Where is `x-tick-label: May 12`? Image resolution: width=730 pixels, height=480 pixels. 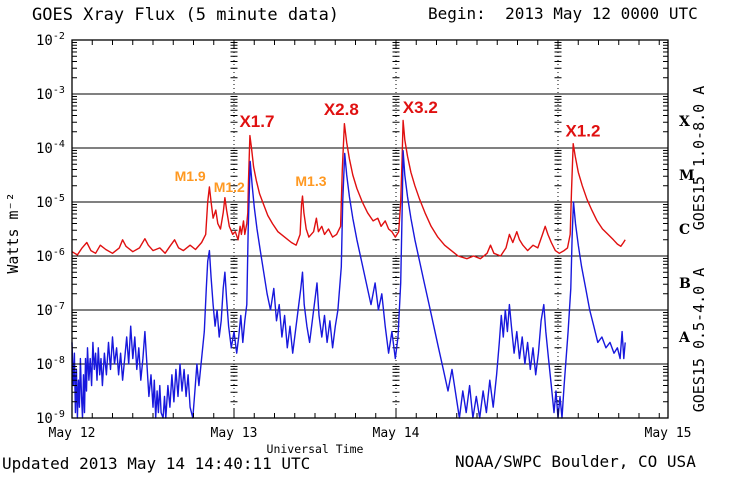 x-tick-label: May 12 is located at coordinates (72, 433).